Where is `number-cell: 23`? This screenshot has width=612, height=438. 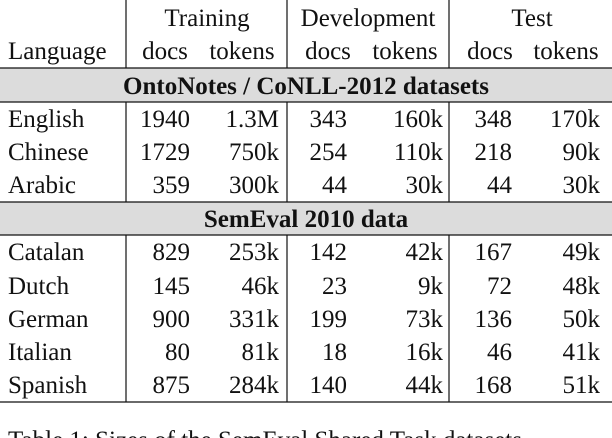
number-cell: 23 is located at coordinates (334, 286).